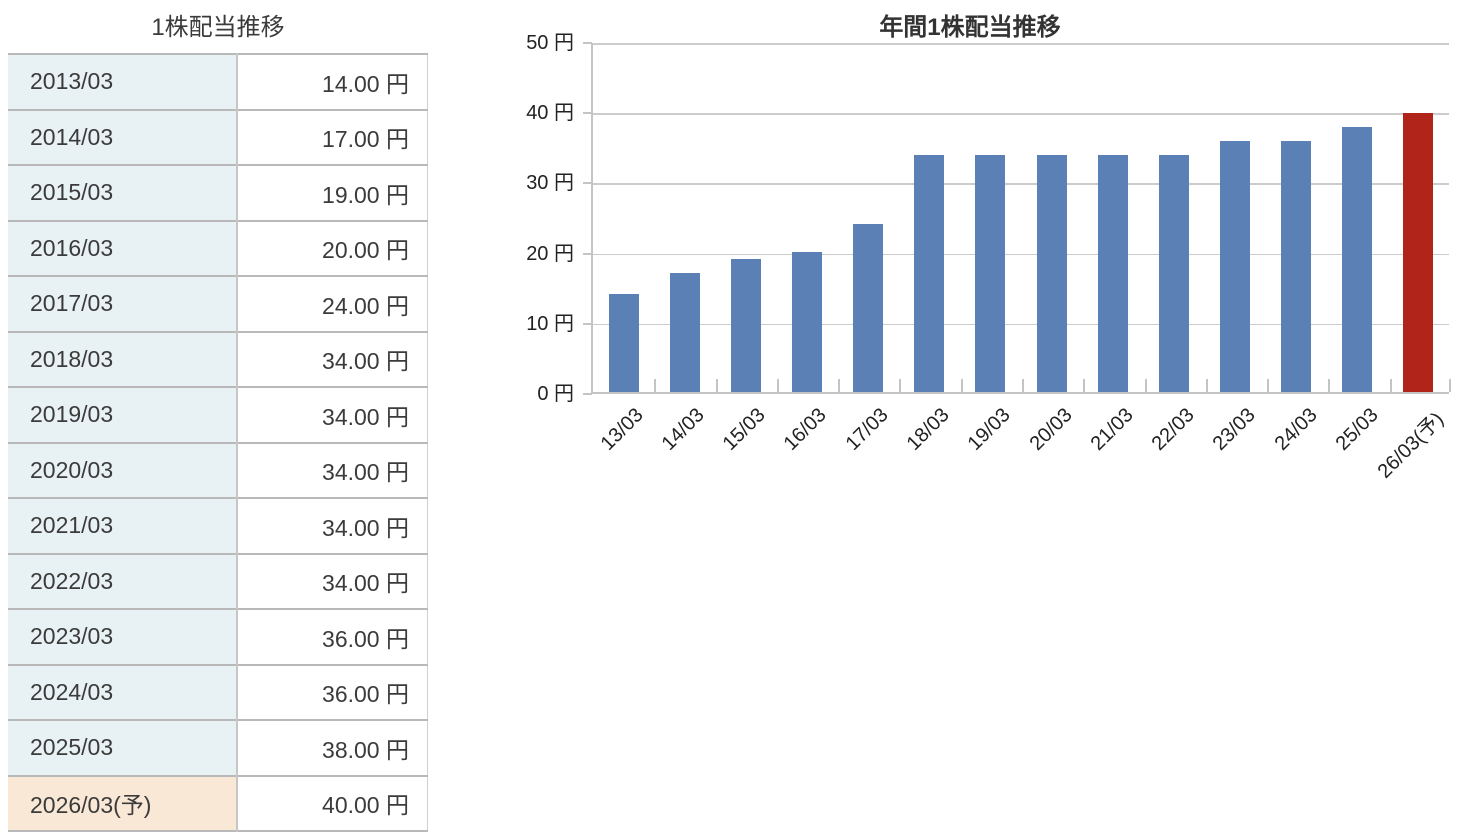  I want to click on y-axis-label: 50 円, so click(550, 43).